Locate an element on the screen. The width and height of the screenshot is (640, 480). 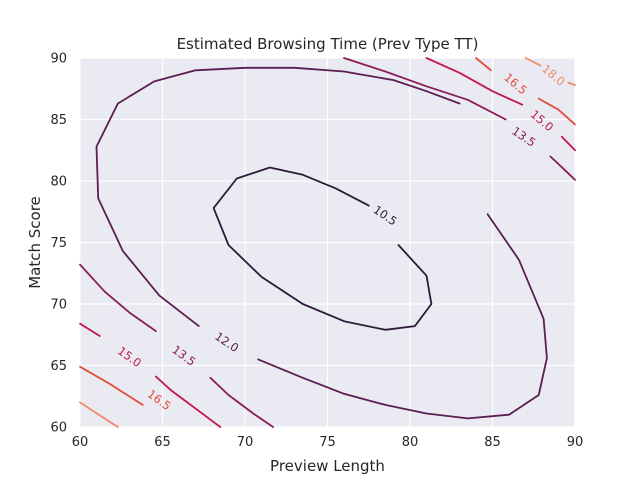
x-tick-label: 75 is located at coordinates (327, 442).